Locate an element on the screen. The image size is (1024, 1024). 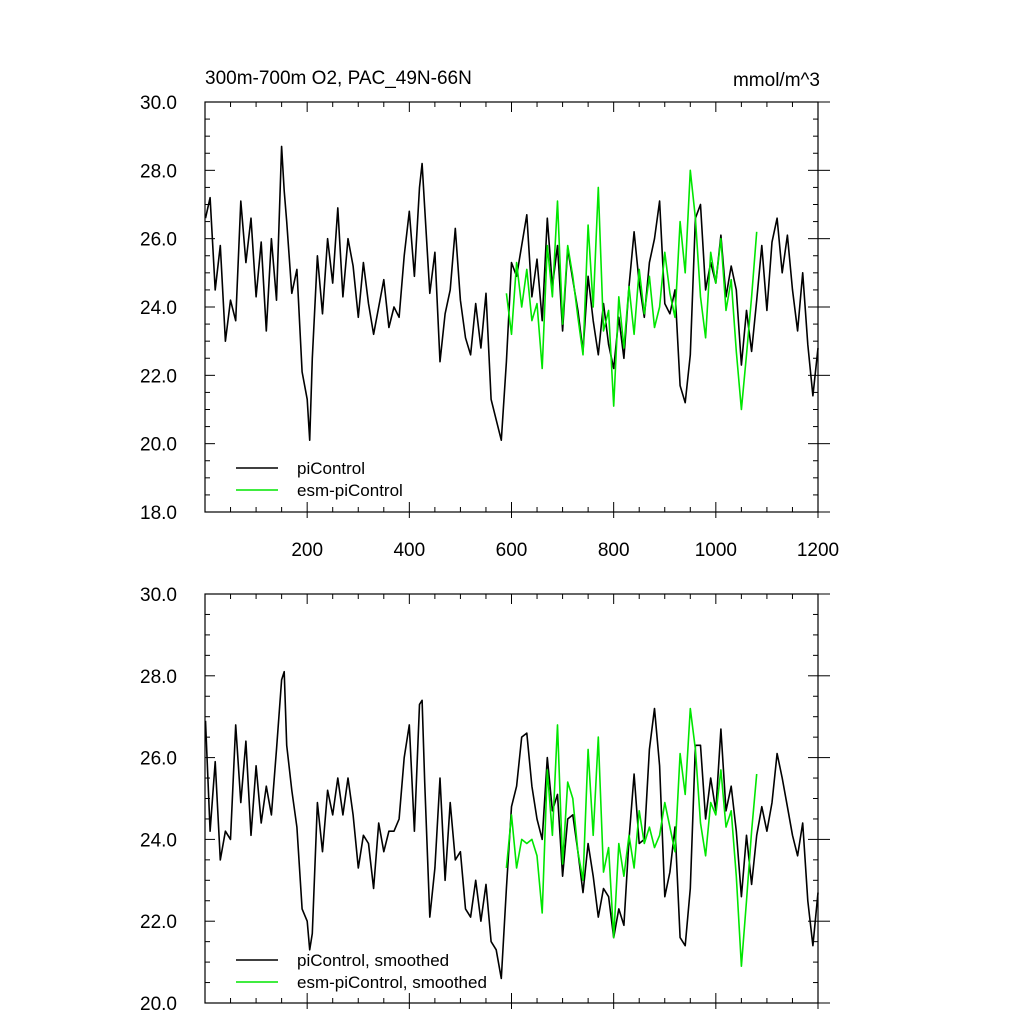
panel1-x-tick-label: 800 is located at coordinates (614, 550).